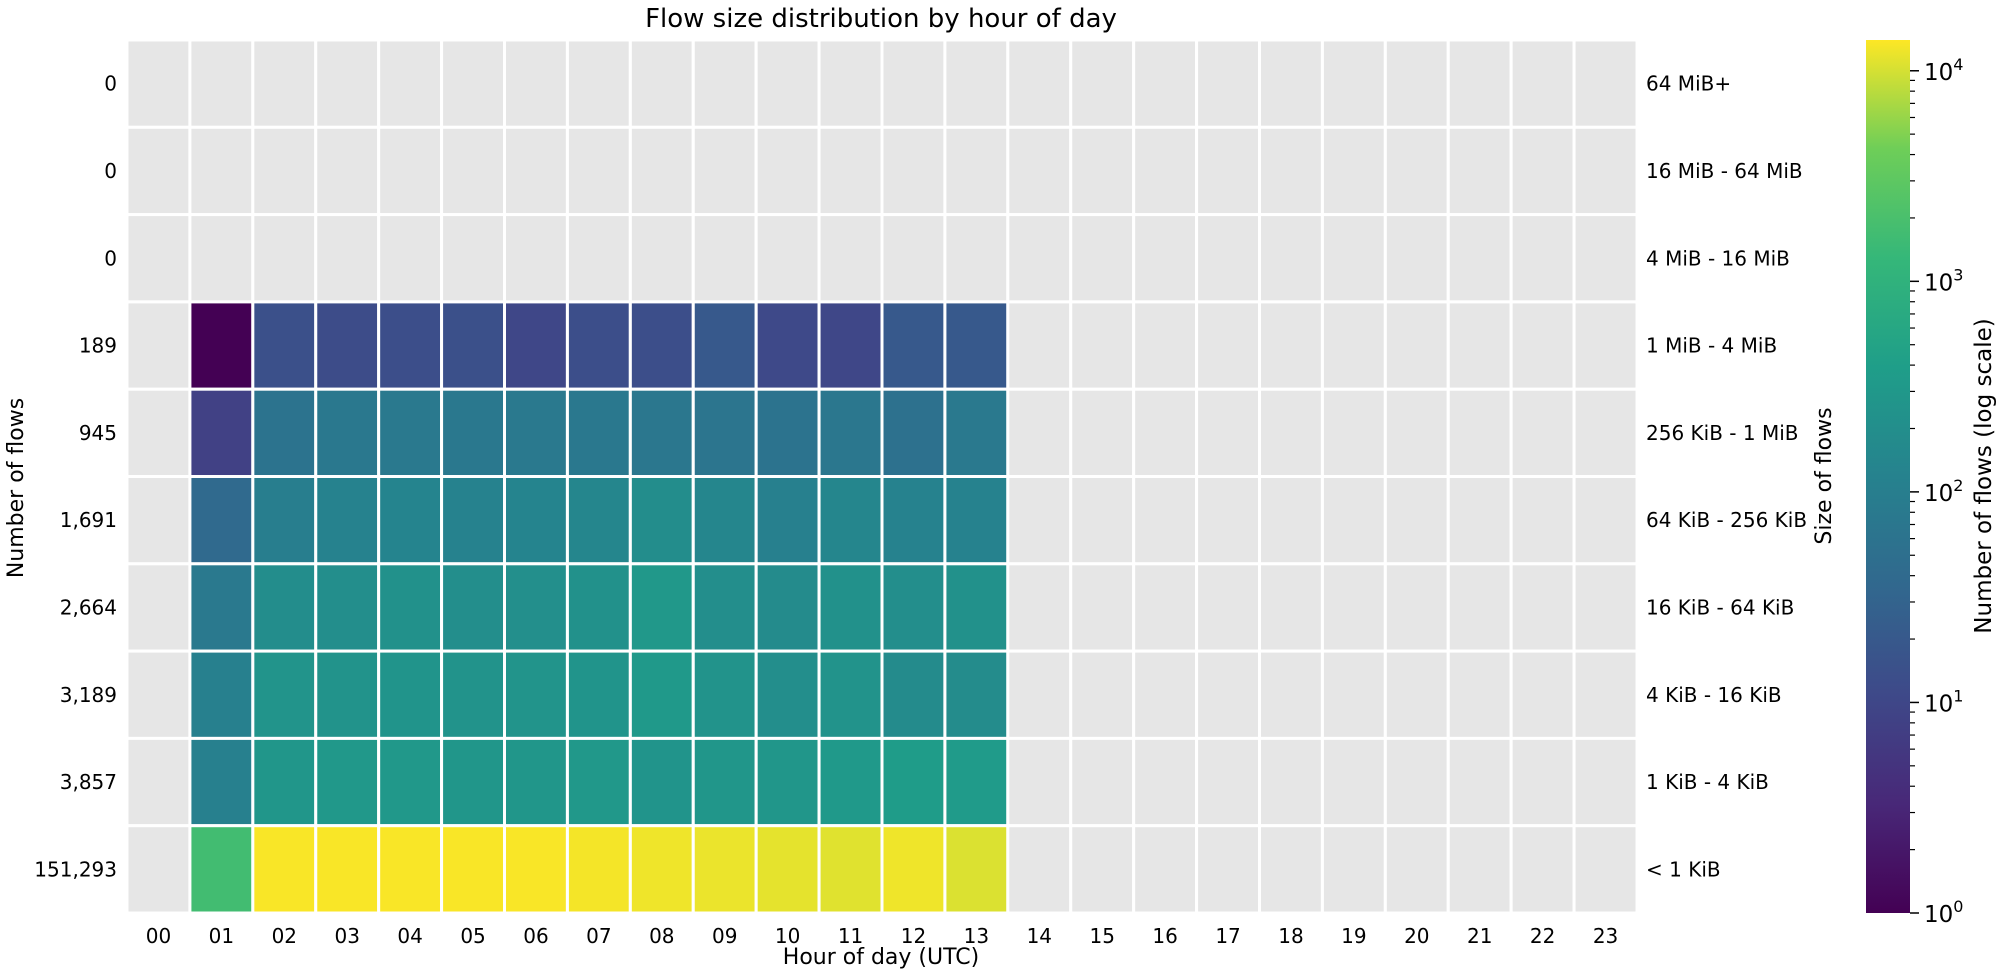  I want to click on x-tick-label: 07, so click(598, 936).